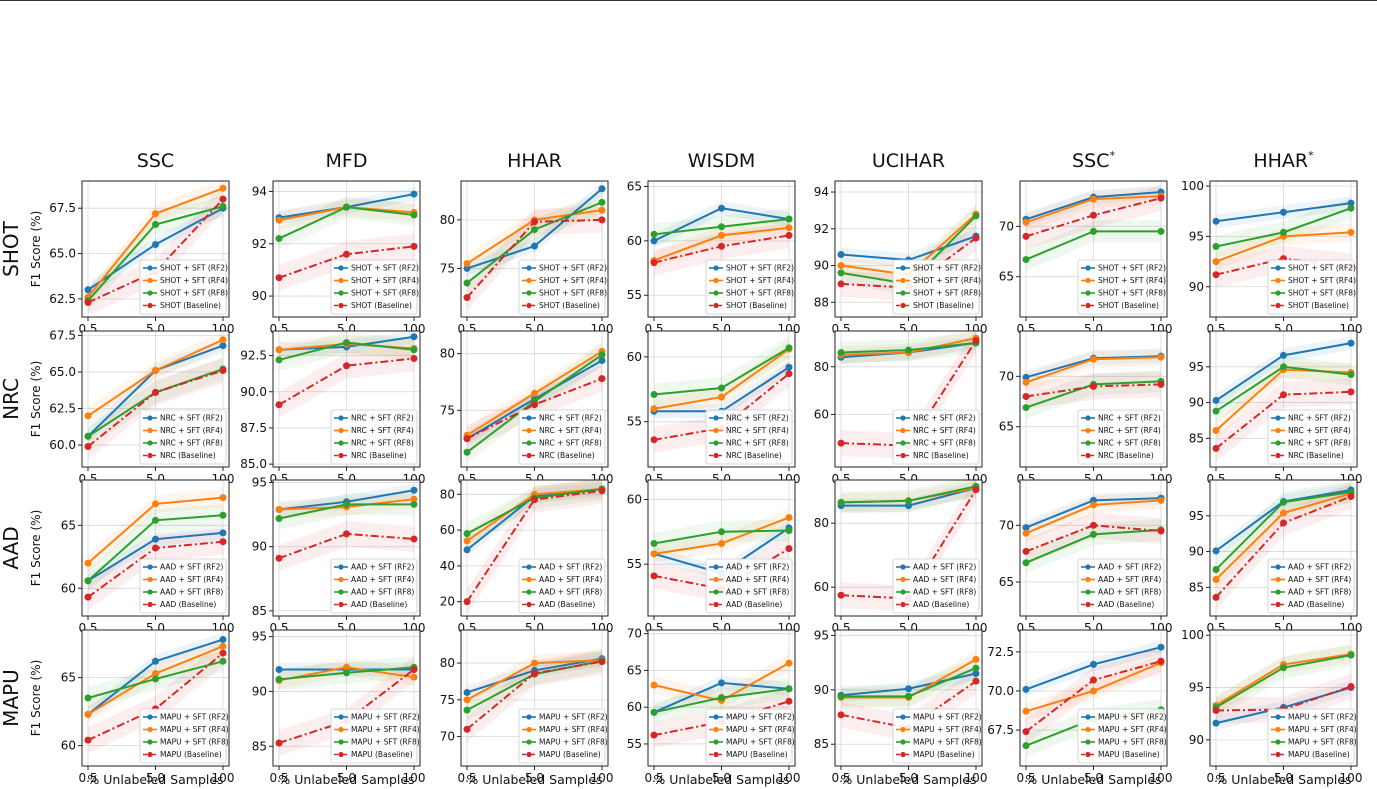  What do you see at coordinates (1316, 455) in the screenshot?
I see `legend-label: NRC (Baseline)` at bounding box center [1316, 455].